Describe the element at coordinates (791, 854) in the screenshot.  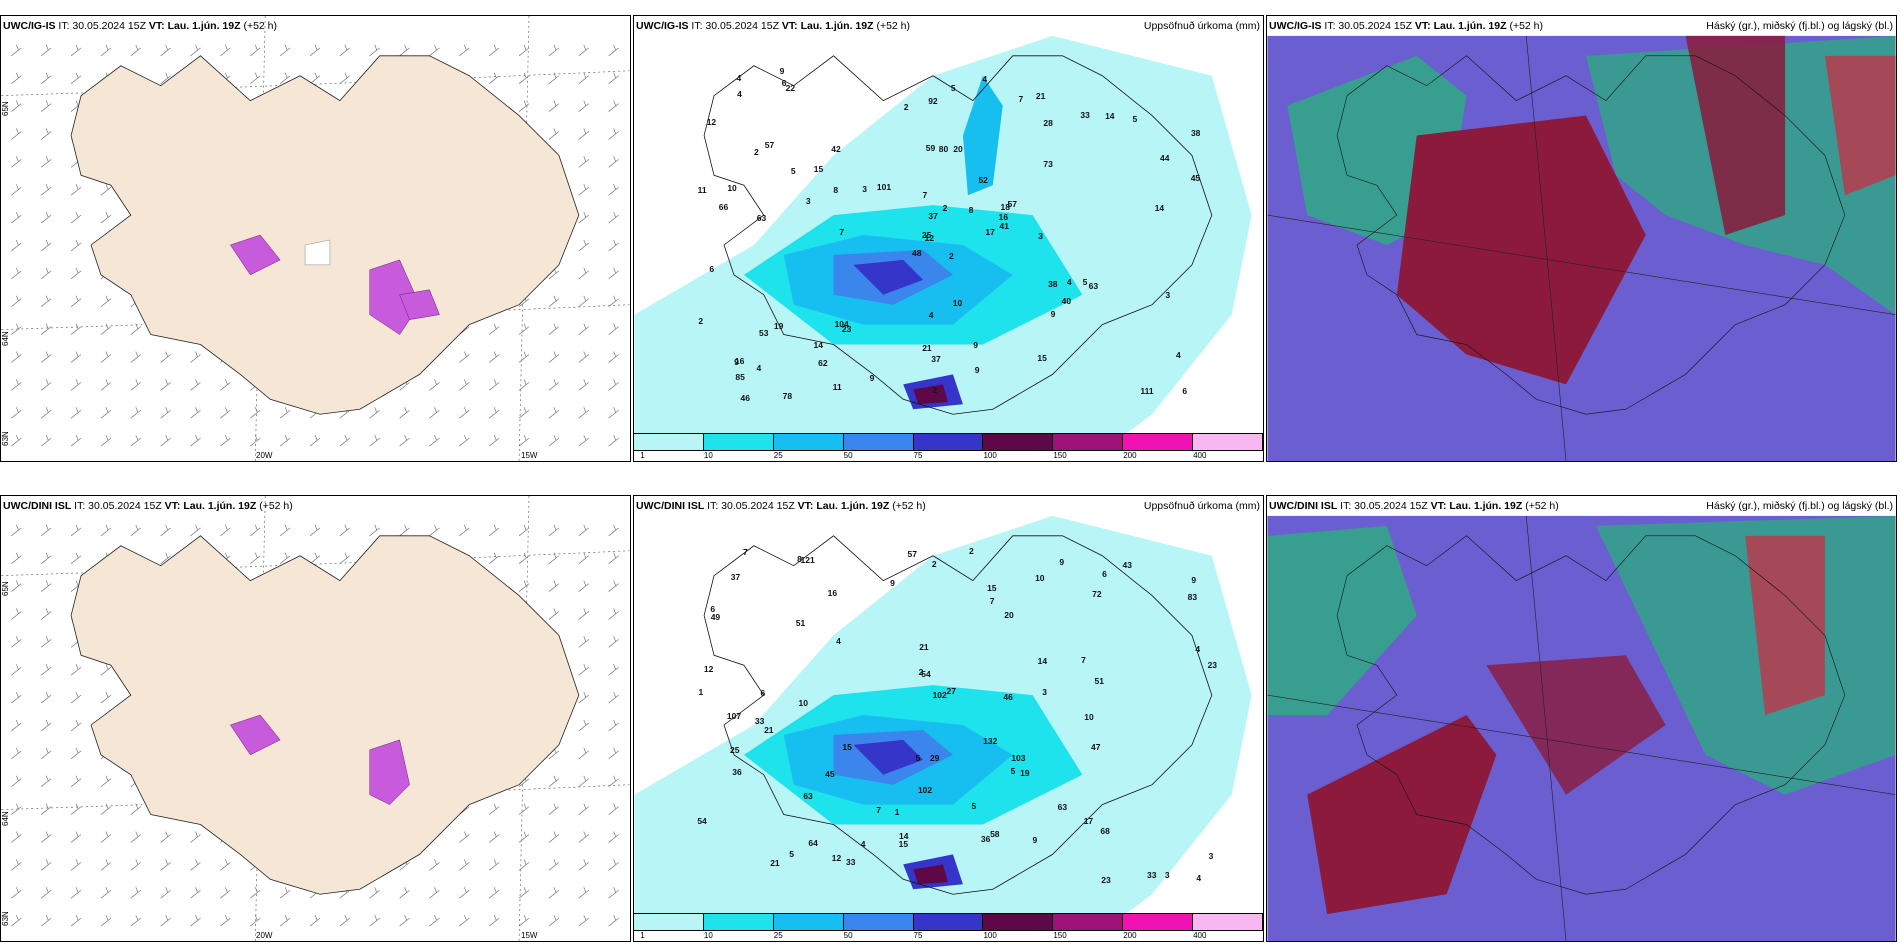
I see `precip-value-label: 5` at that location.